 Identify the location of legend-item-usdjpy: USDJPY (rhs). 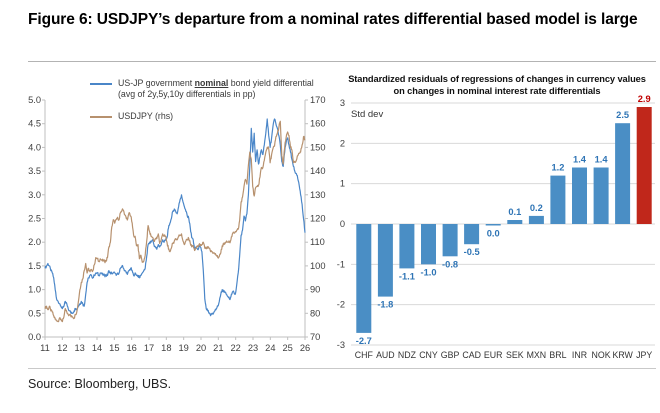
(205, 116).